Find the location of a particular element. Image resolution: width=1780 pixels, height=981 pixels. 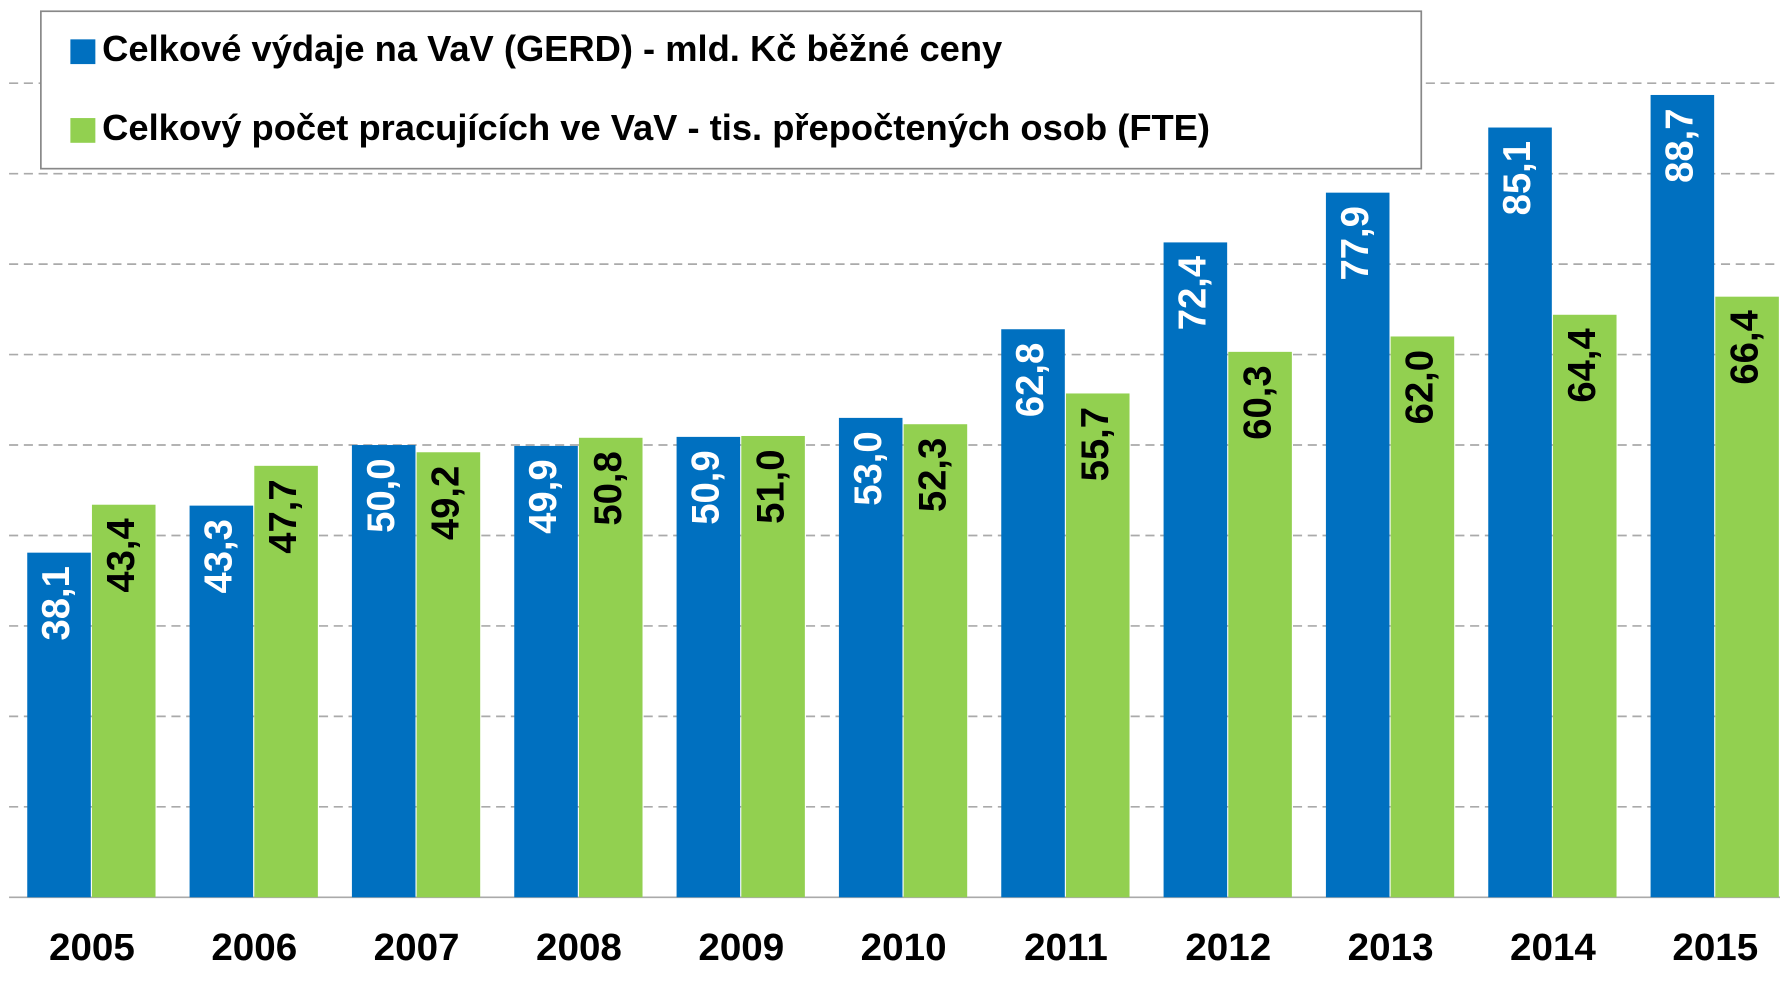

data-label: 66,4 is located at coordinates (1744, 347).